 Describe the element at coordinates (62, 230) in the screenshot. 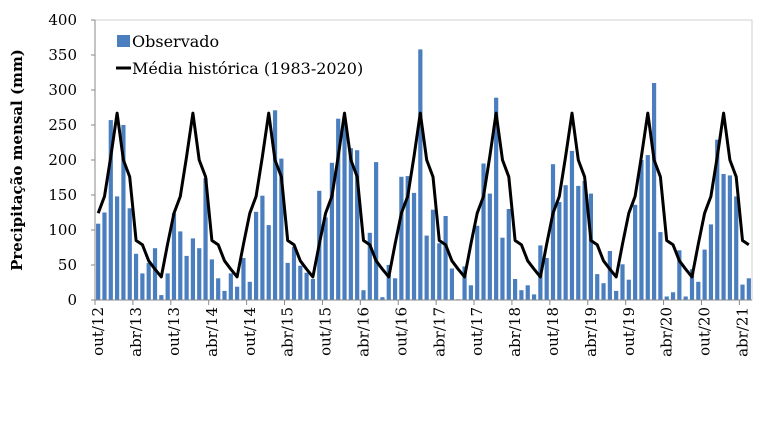

I see `y-tick-label: 100` at that location.